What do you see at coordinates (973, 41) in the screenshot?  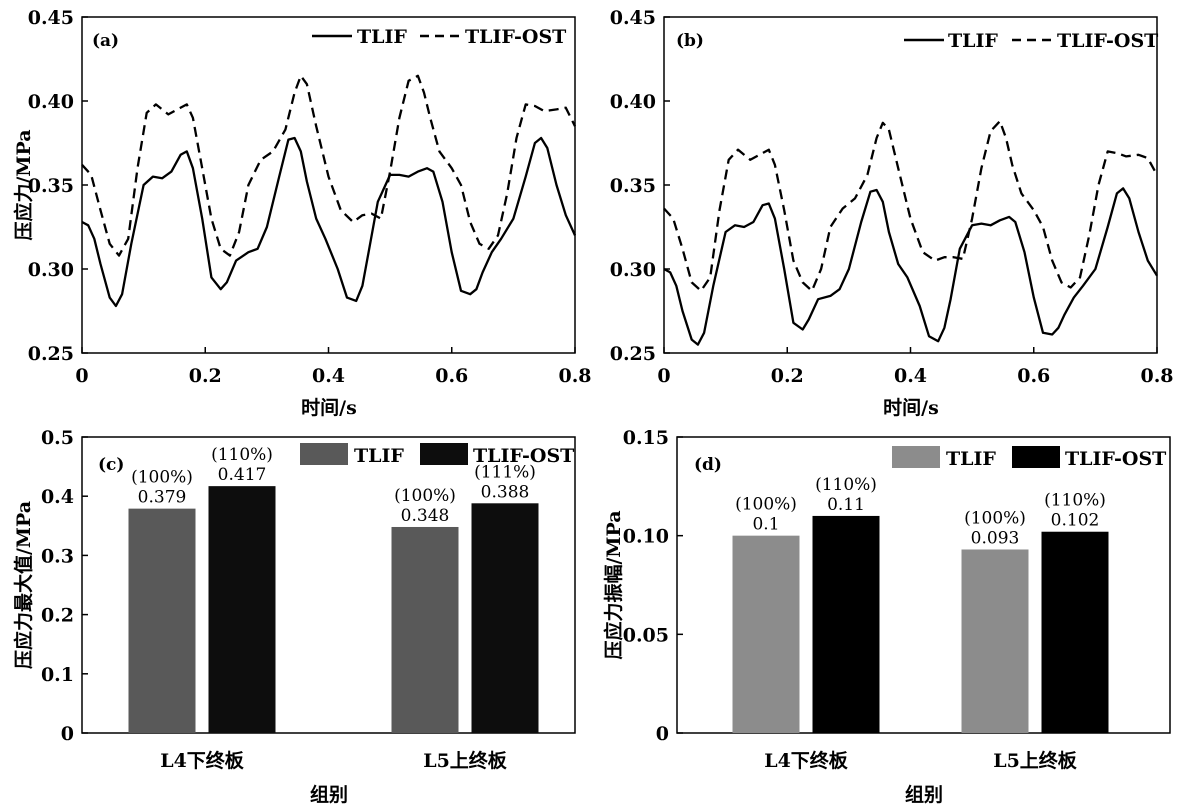 I see `legend-b-tlif-label: TLIF` at bounding box center [973, 41].